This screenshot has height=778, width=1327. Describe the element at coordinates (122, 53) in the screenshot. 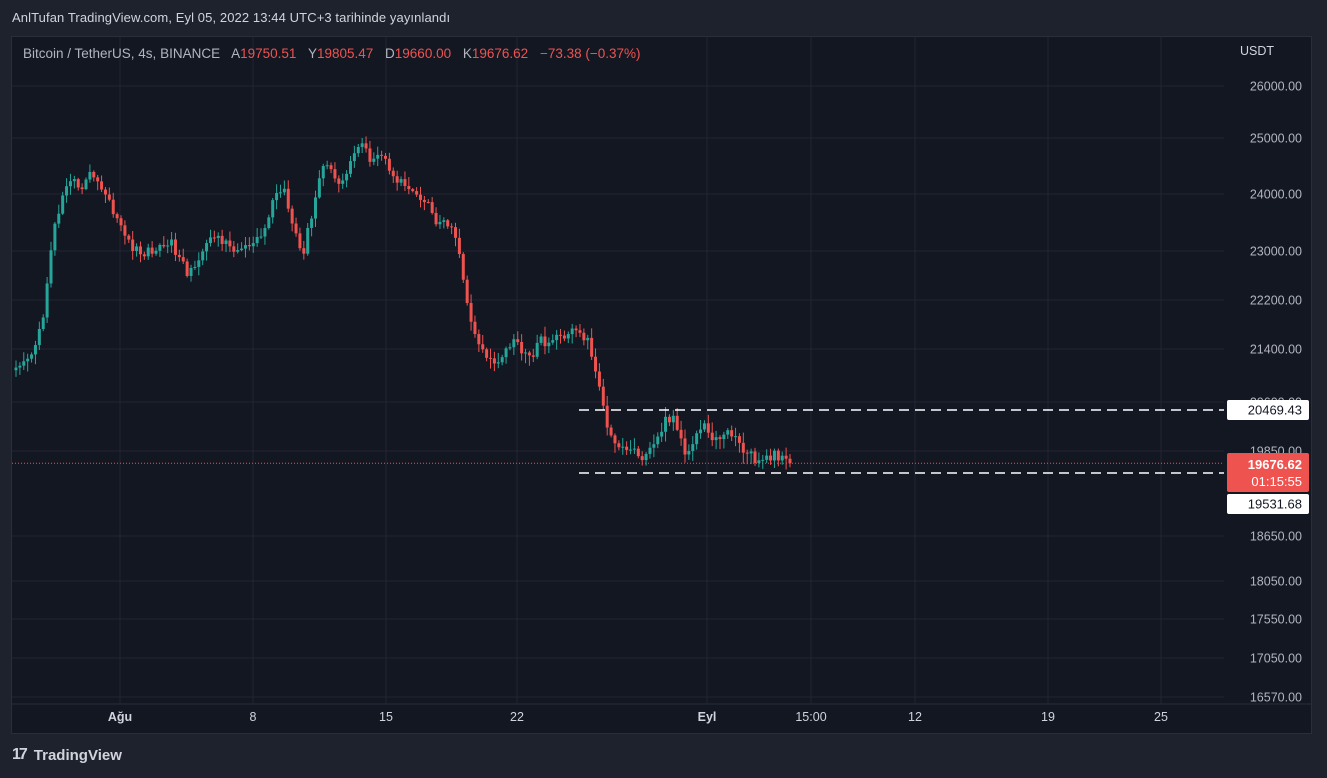

I see `symbol-label: Bitcoin / TetherUS, 4s, BINANCE` at that location.